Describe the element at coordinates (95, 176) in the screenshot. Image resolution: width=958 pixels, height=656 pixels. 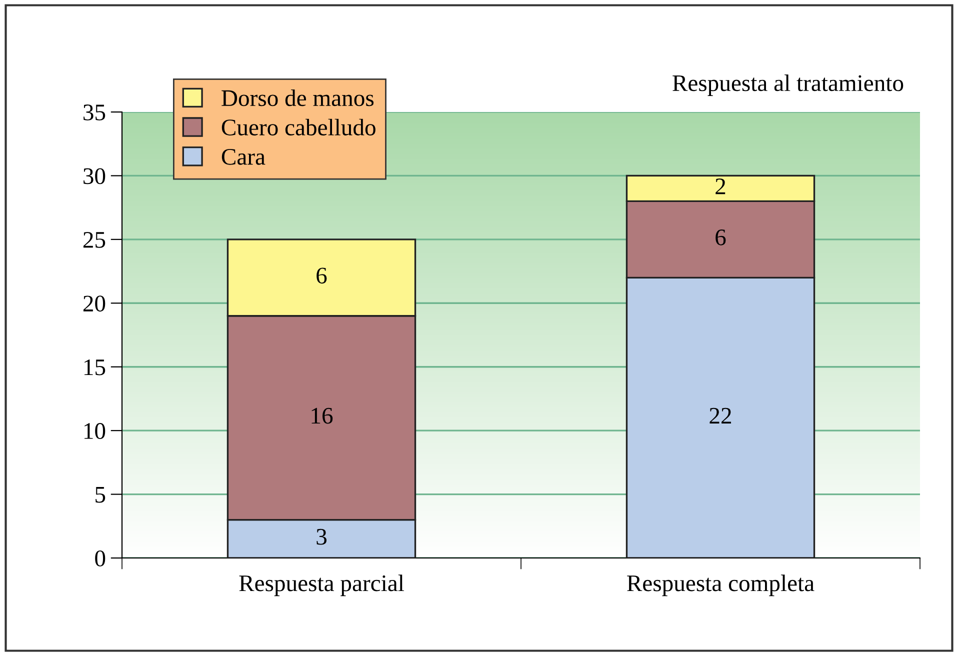
I see `y-tick-label: 30` at that location.